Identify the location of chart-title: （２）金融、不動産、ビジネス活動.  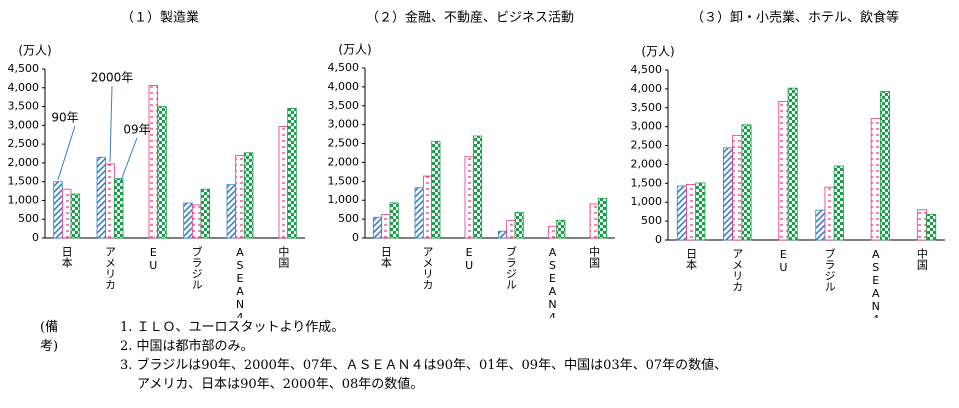
(470, 18).